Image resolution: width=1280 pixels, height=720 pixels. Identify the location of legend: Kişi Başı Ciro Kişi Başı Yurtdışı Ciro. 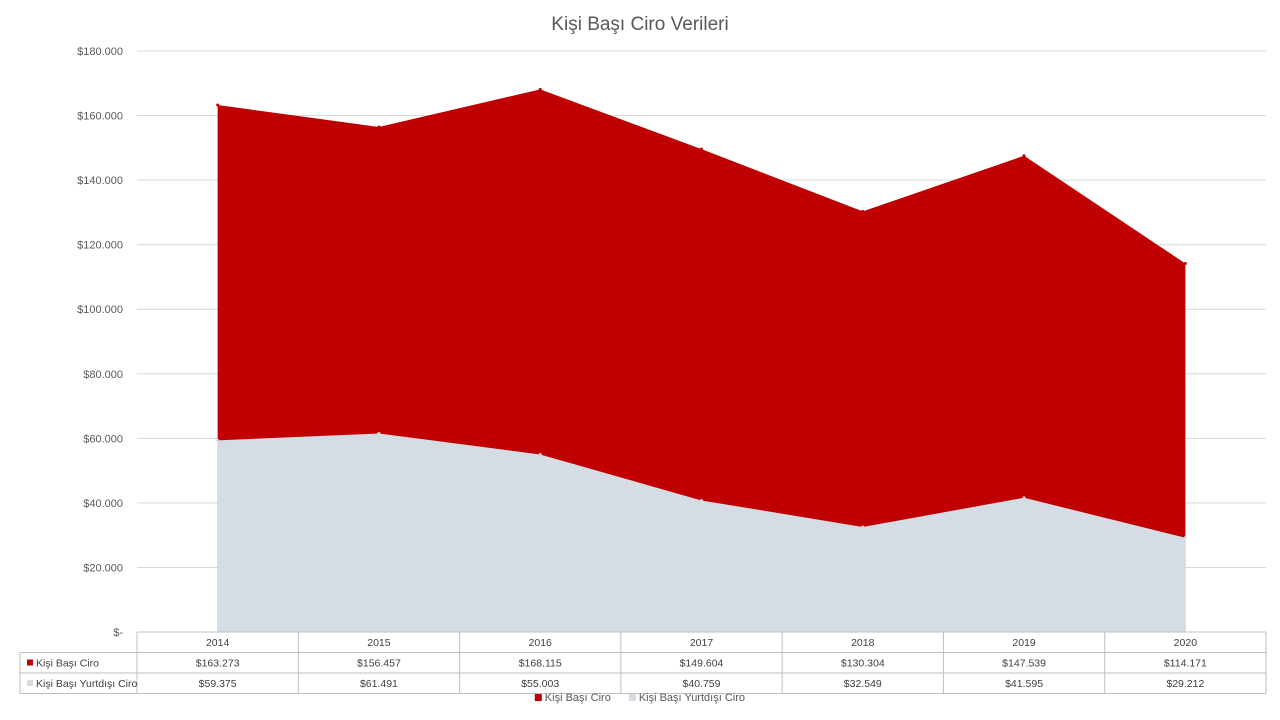
(639, 698).